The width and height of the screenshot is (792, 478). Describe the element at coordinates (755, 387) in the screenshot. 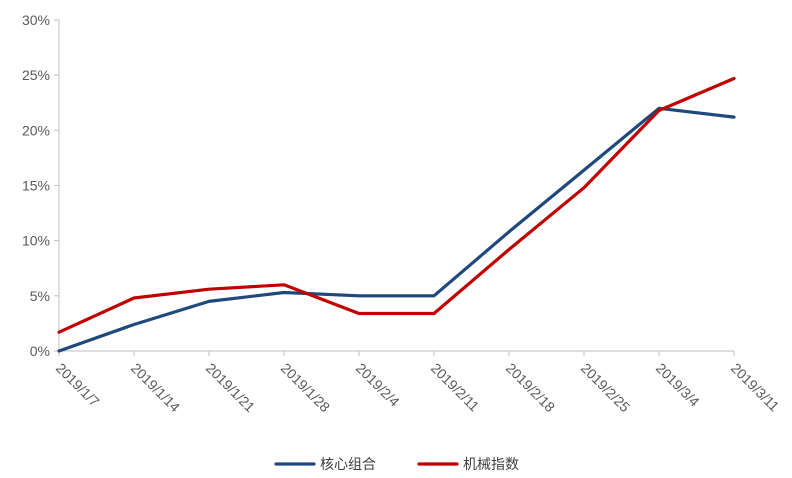

I see `x-tick-label: 2019/3/11` at that location.